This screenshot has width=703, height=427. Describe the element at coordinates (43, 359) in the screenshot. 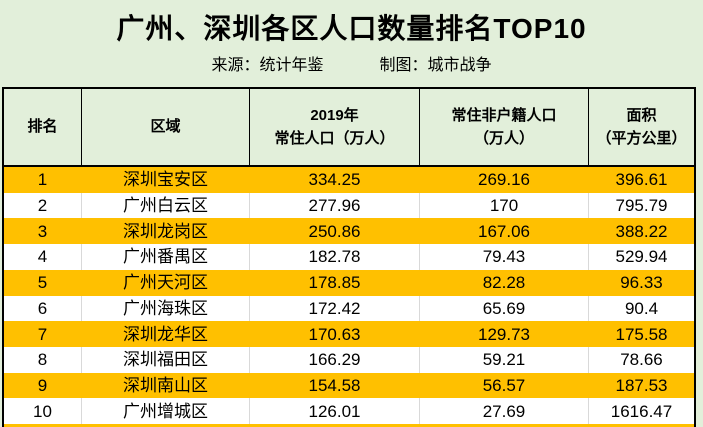

I see `rank-cell: 8` at that location.